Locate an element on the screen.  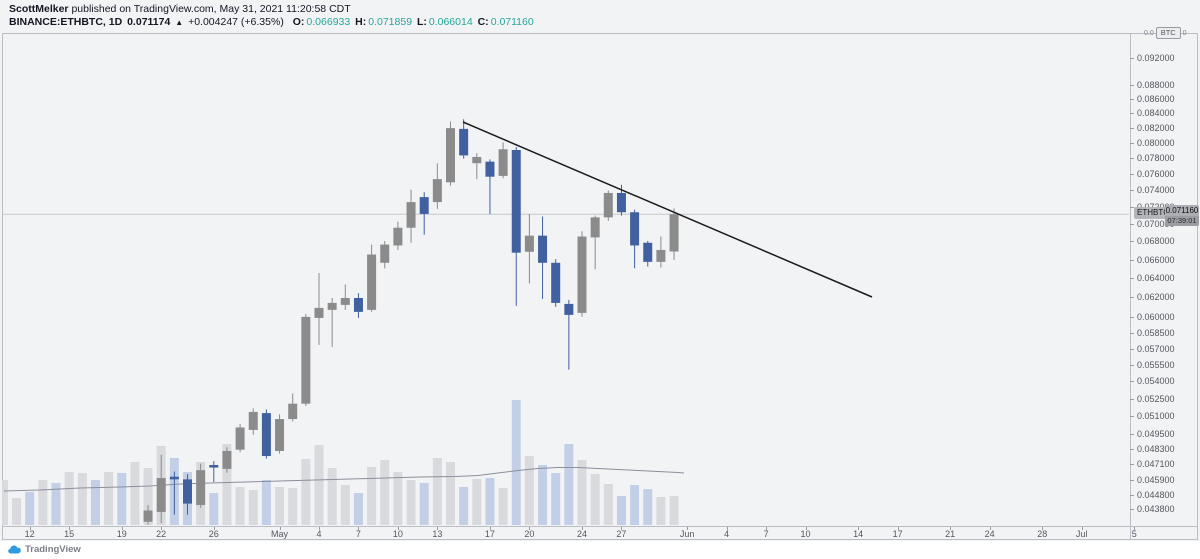
last-price-box: 0.071160 07:39:01 is located at coordinates (1182, 215).